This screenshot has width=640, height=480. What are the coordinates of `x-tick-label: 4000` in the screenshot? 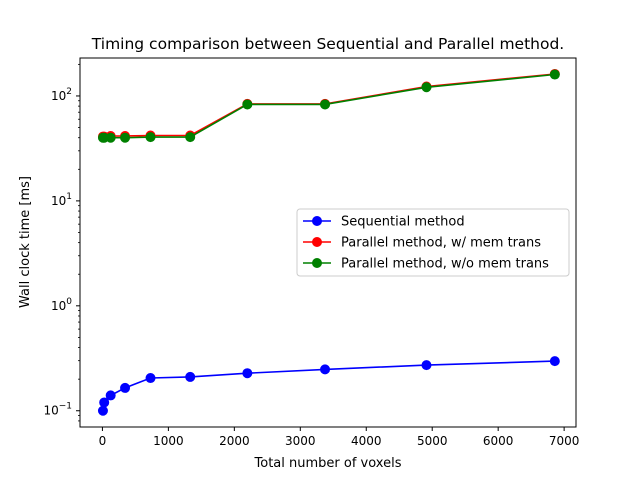 It's located at (366, 441).